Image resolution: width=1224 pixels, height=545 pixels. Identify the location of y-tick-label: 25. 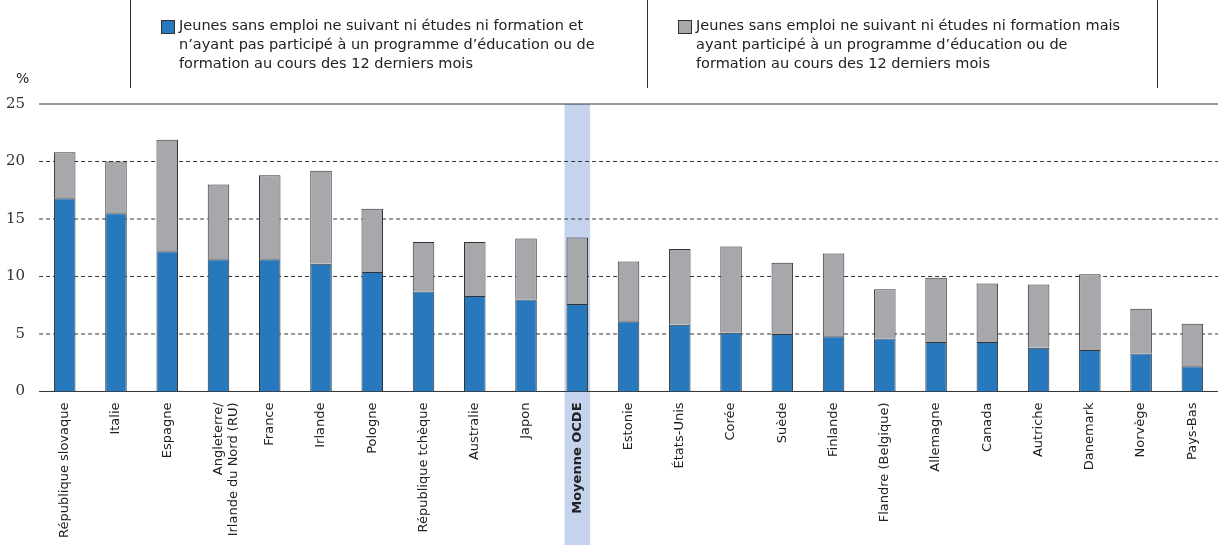
(15, 102).